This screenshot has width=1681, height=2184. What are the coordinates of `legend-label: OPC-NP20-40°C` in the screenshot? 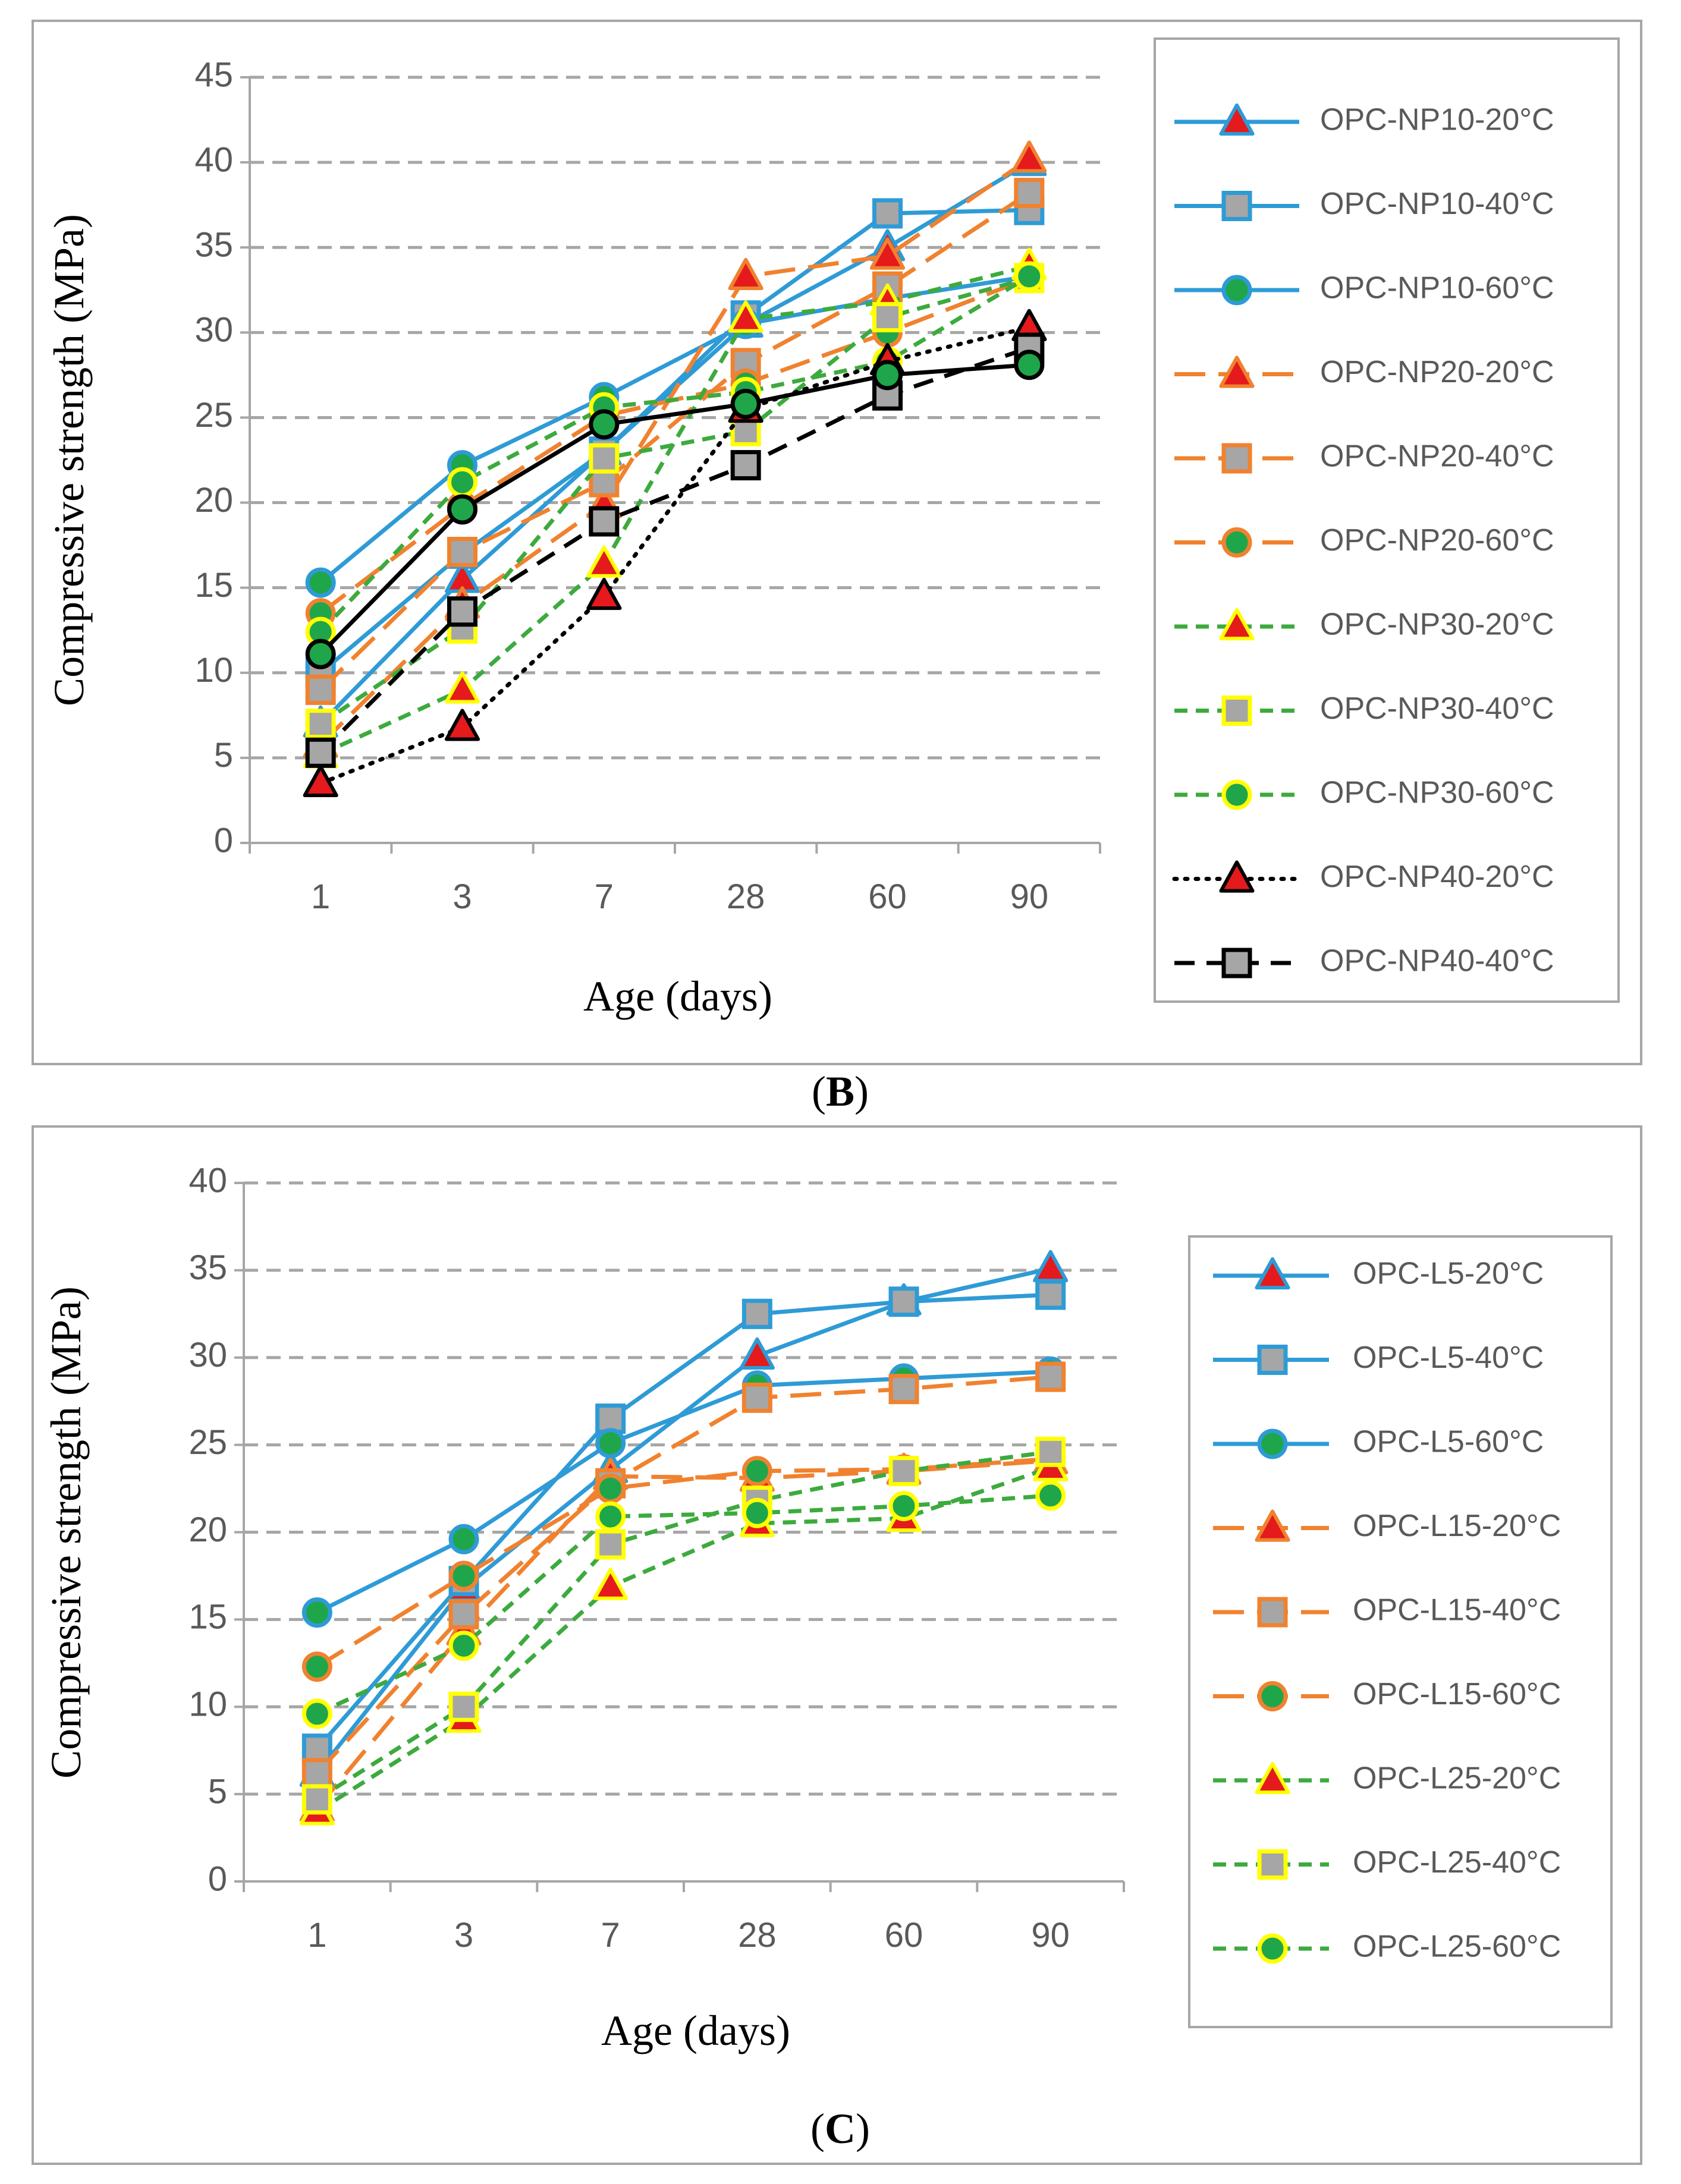 It's located at (1437, 456).